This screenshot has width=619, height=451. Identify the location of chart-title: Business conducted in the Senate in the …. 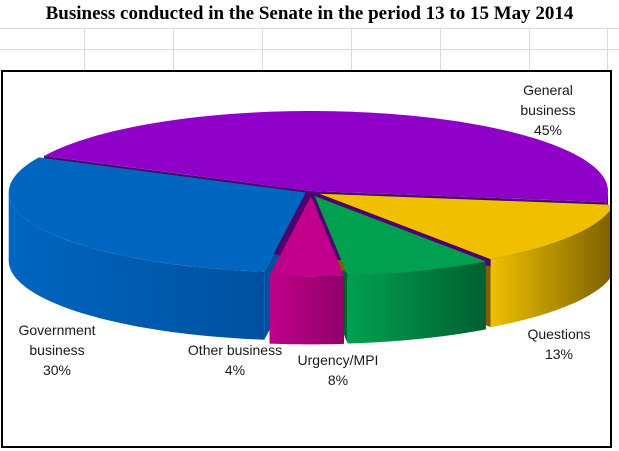
(309, 13).